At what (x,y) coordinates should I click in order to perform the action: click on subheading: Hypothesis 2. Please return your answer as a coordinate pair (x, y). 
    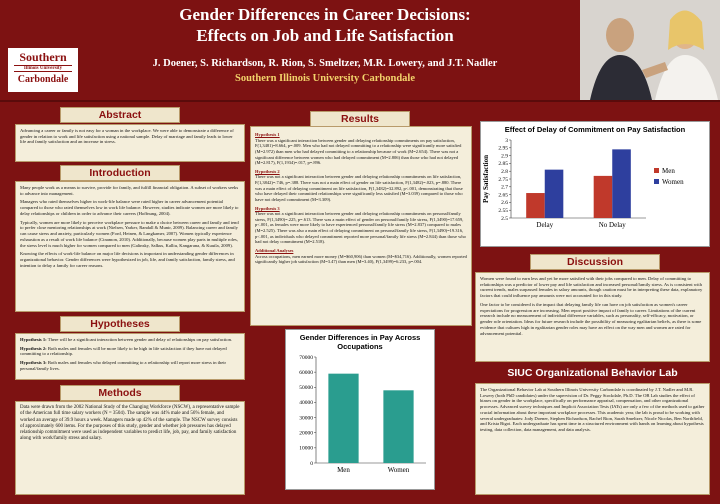
    Looking at the image, I should click on (267, 171).